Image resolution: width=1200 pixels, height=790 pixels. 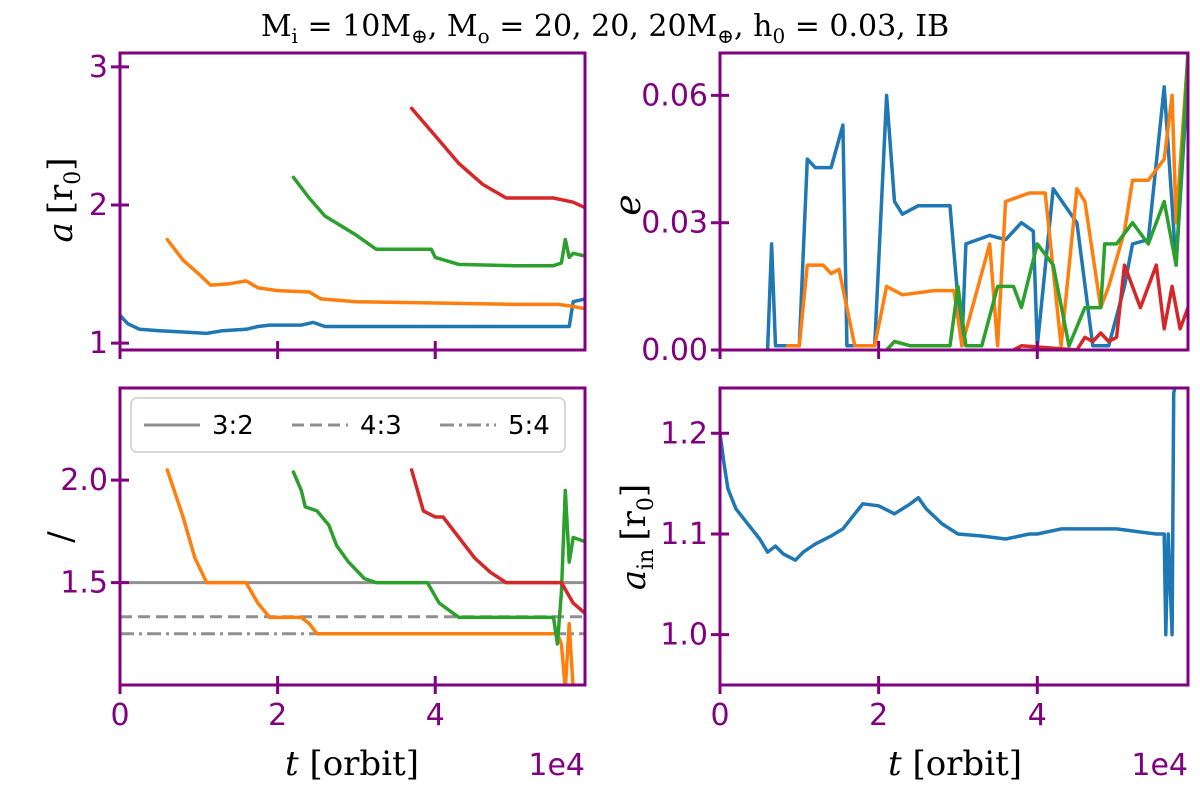 What do you see at coordinates (628, 204) in the screenshot?
I see `ylabel-e: e` at bounding box center [628, 204].